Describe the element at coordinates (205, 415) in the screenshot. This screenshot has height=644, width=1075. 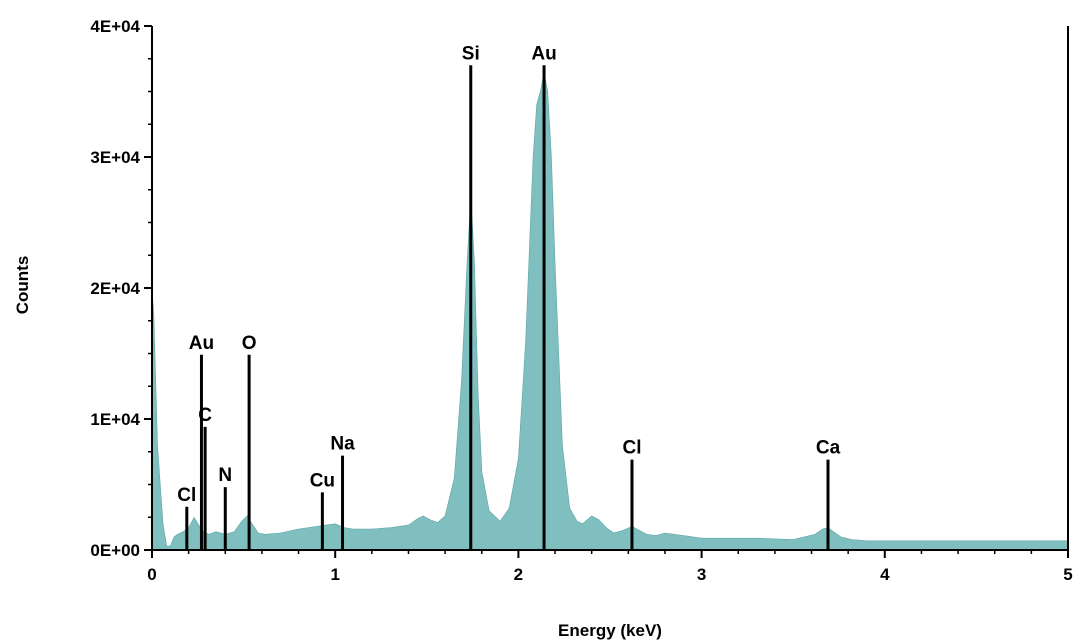
I see `element-label-c-2: C` at that location.